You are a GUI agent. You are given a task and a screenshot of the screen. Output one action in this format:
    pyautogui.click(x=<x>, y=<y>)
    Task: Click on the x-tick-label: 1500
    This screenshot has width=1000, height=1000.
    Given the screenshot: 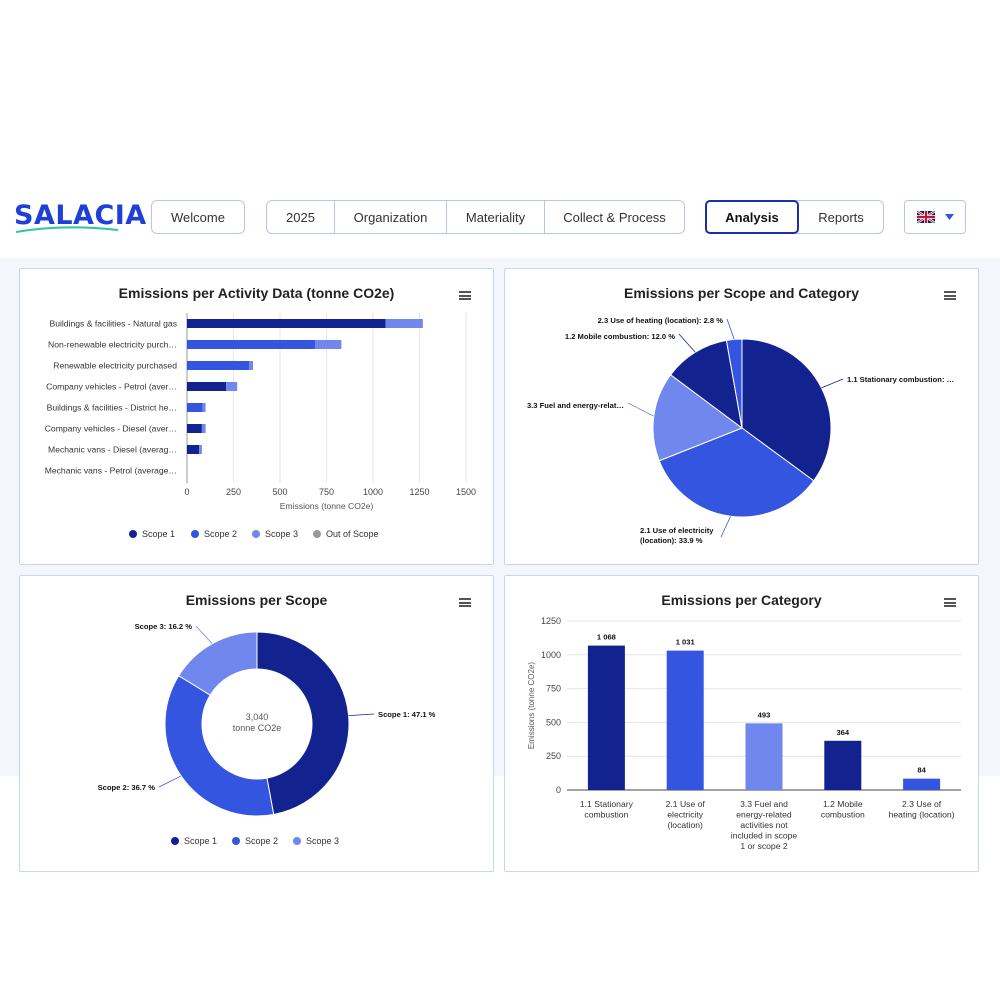 What is the action you would take?
    pyautogui.click(x=466, y=492)
    